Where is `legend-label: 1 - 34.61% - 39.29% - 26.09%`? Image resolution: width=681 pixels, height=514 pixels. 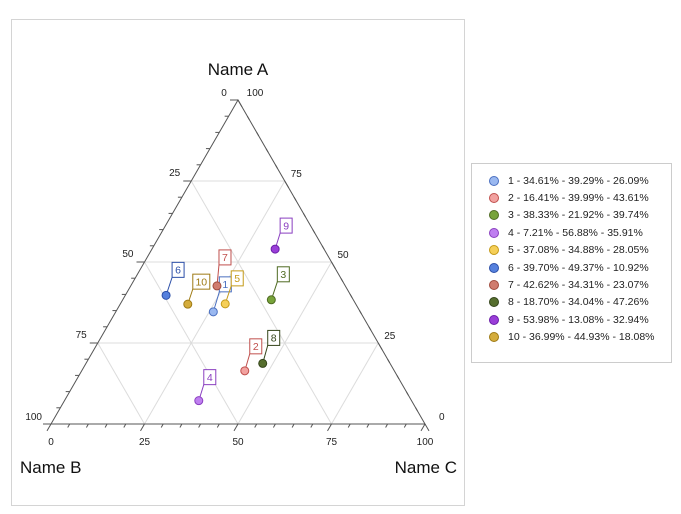 legend-label: 1 - 34.61% - 39.29% - 26.09% is located at coordinates (578, 180).